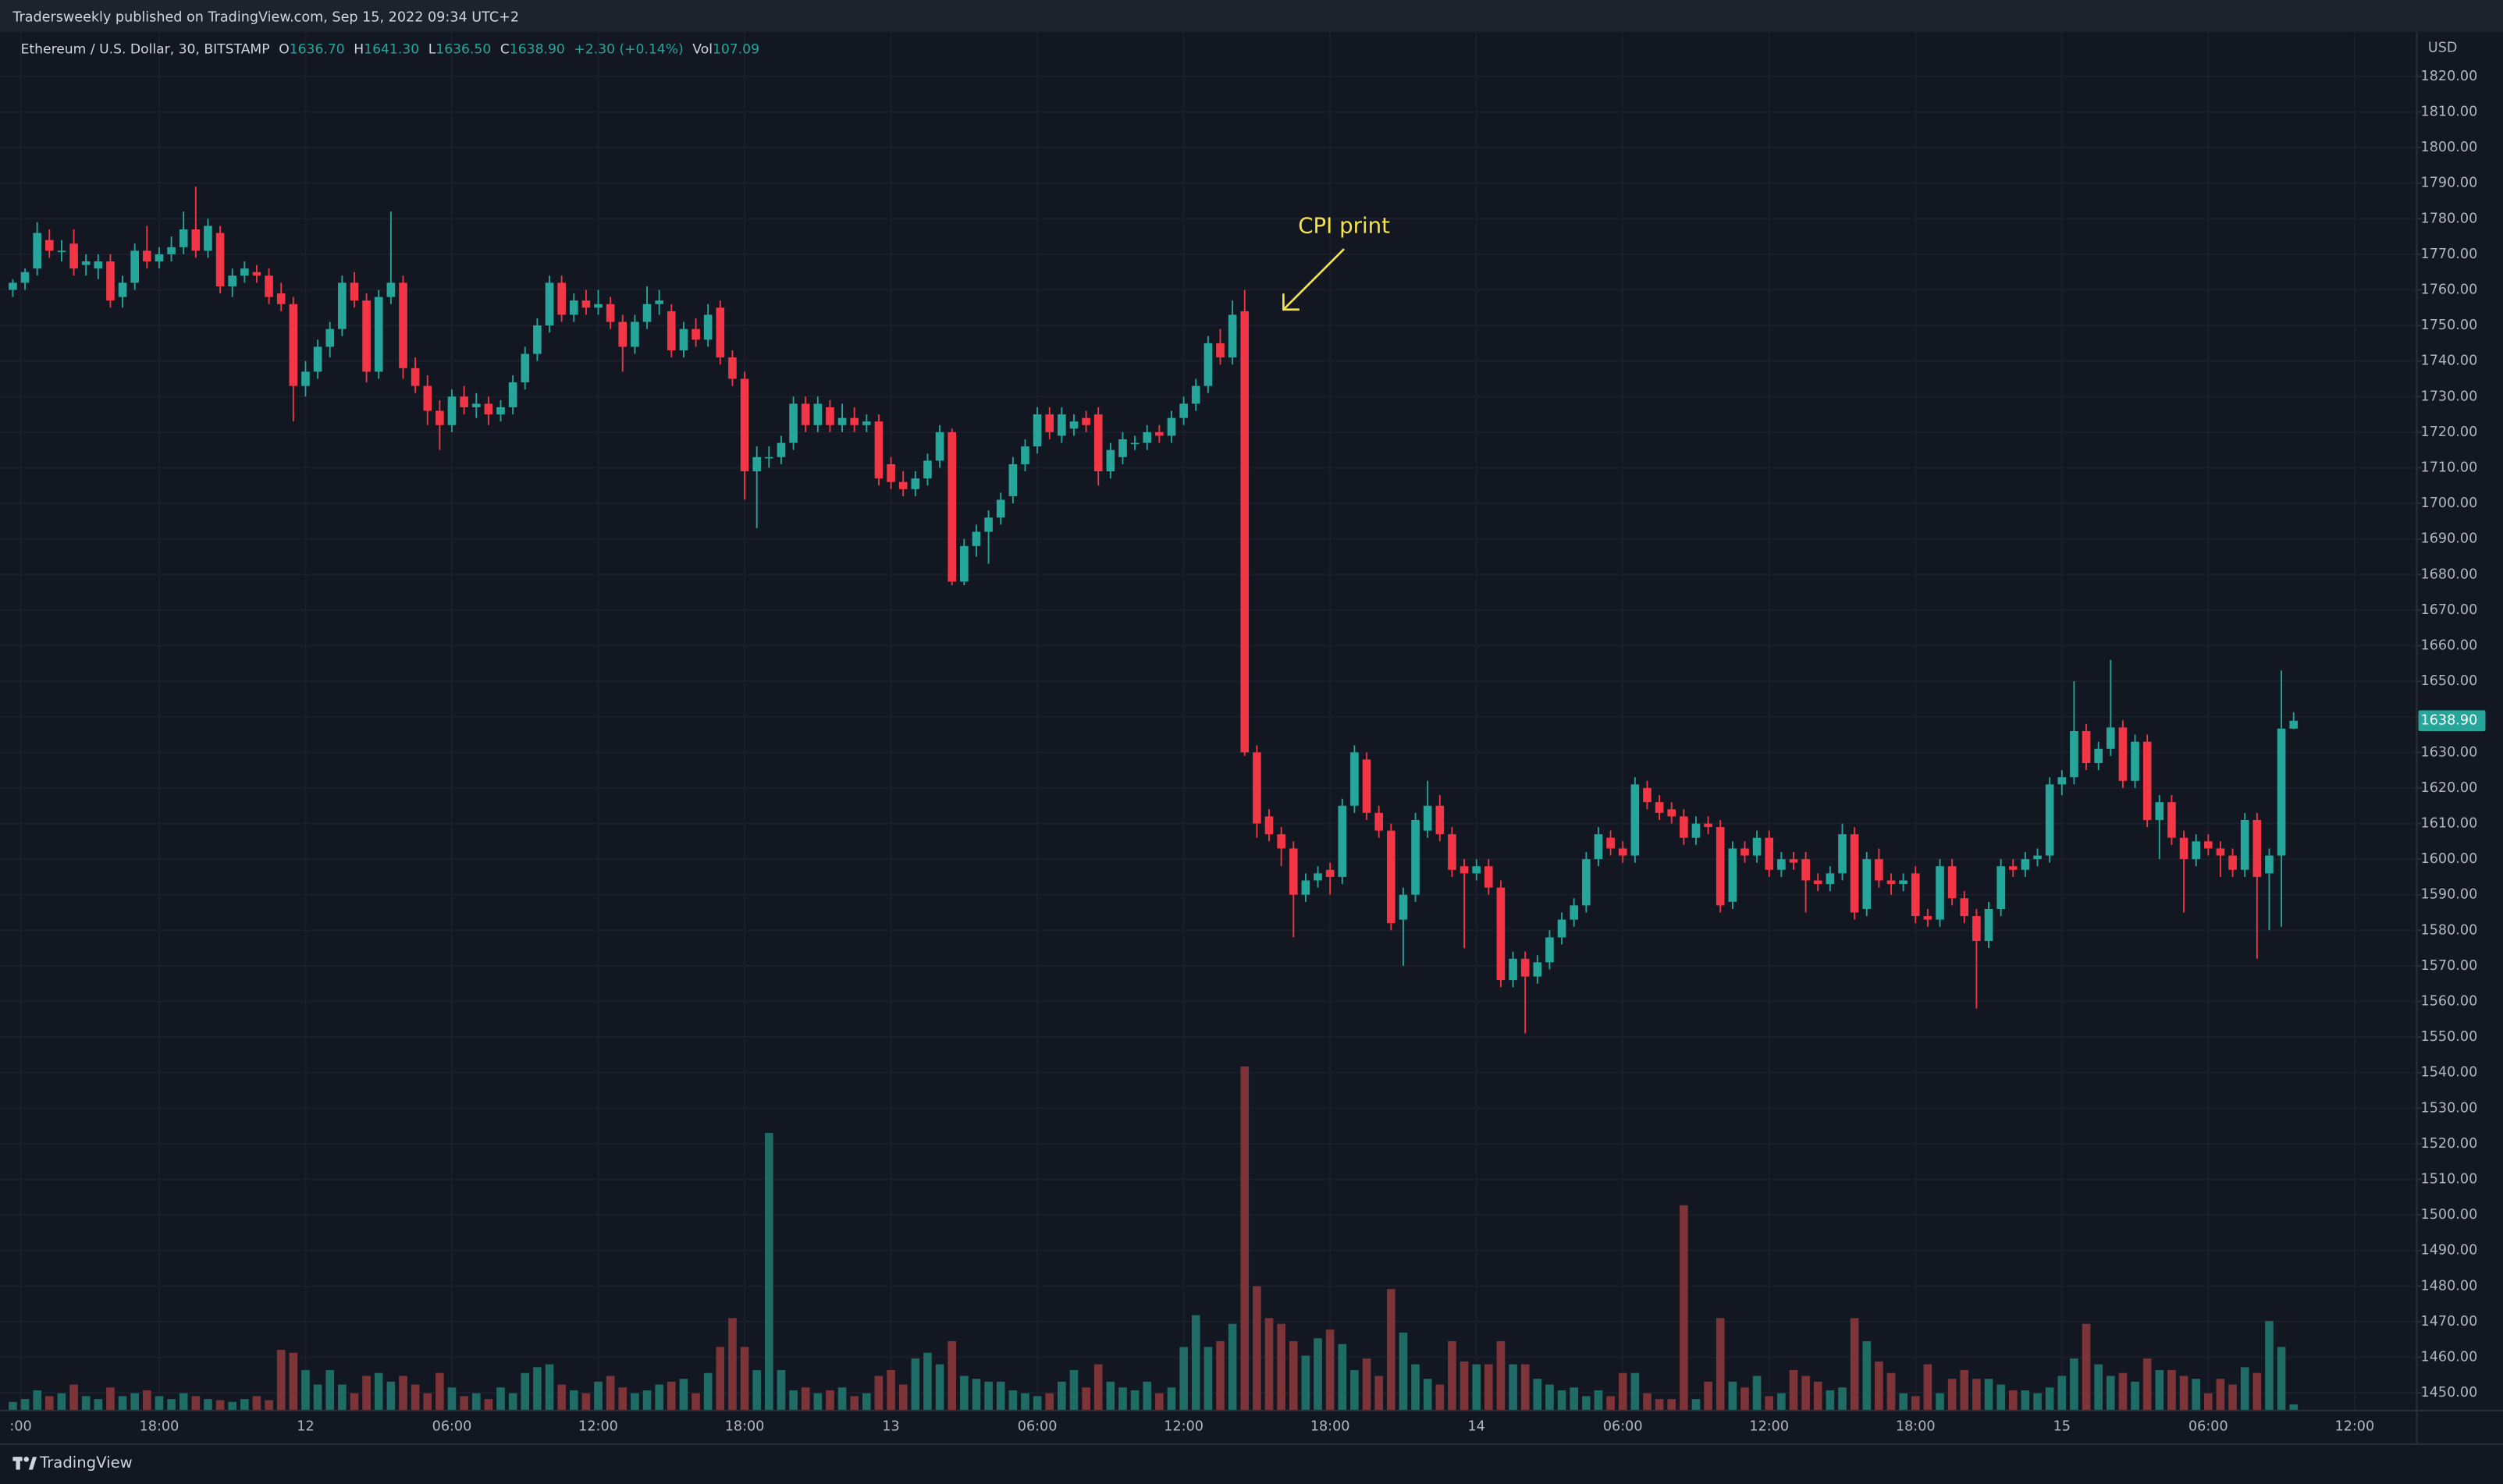 Image resolution: width=2503 pixels, height=1484 pixels. Describe the element at coordinates (2449, 1286) in the screenshot. I see `y-tick-label: 1480.00` at that location.